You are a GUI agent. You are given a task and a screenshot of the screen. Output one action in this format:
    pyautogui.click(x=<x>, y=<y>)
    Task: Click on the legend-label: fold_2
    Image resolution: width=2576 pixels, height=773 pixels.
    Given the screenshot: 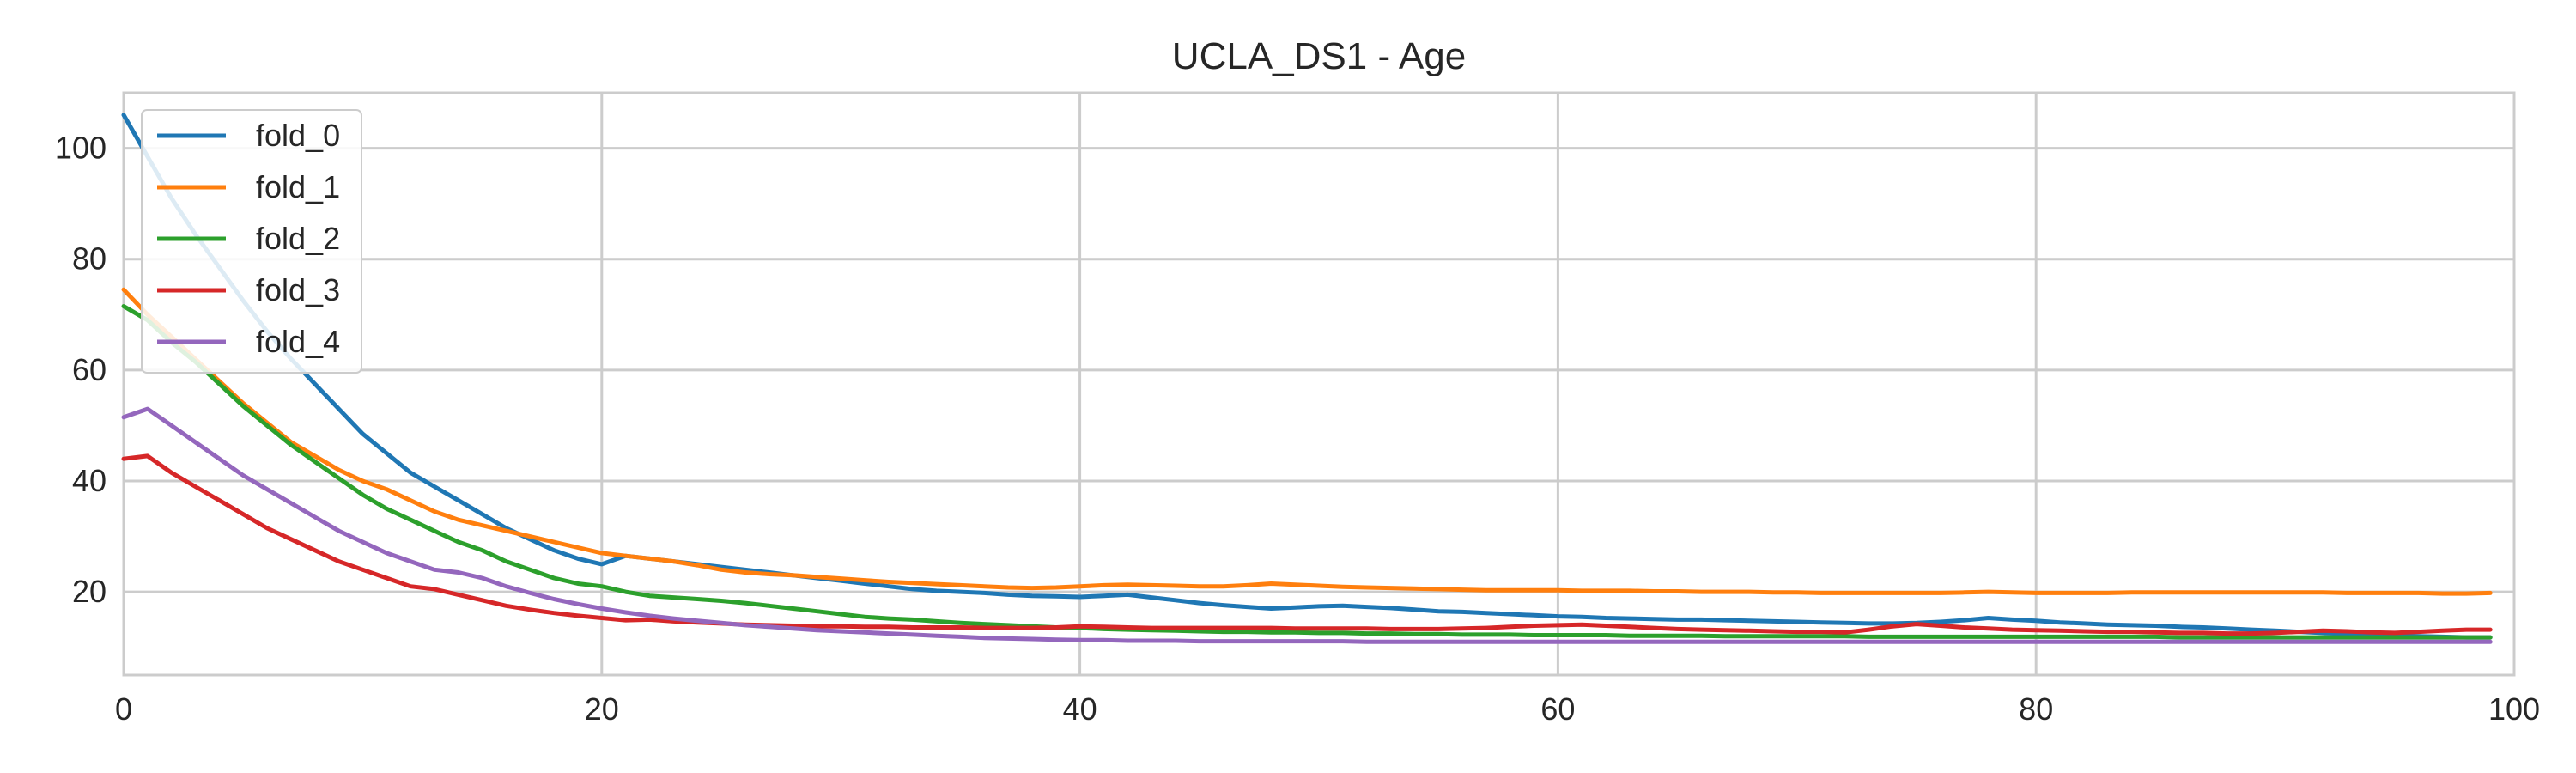 What is the action you would take?
    pyautogui.click(x=298, y=239)
    